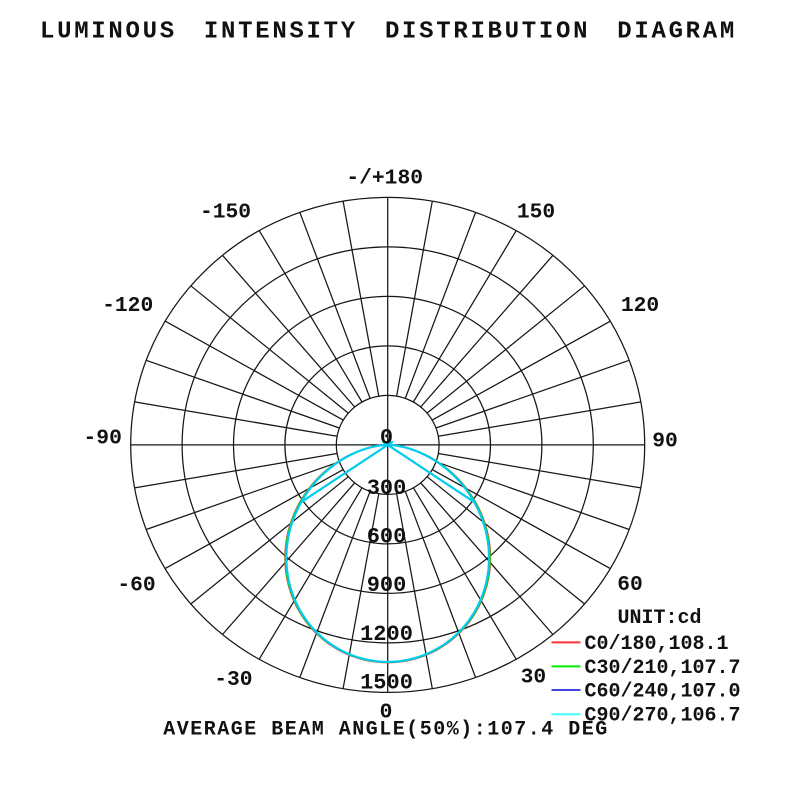  Describe the element at coordinates (103, 439) in the screenshot. I see `svg-text: -90` at that location.